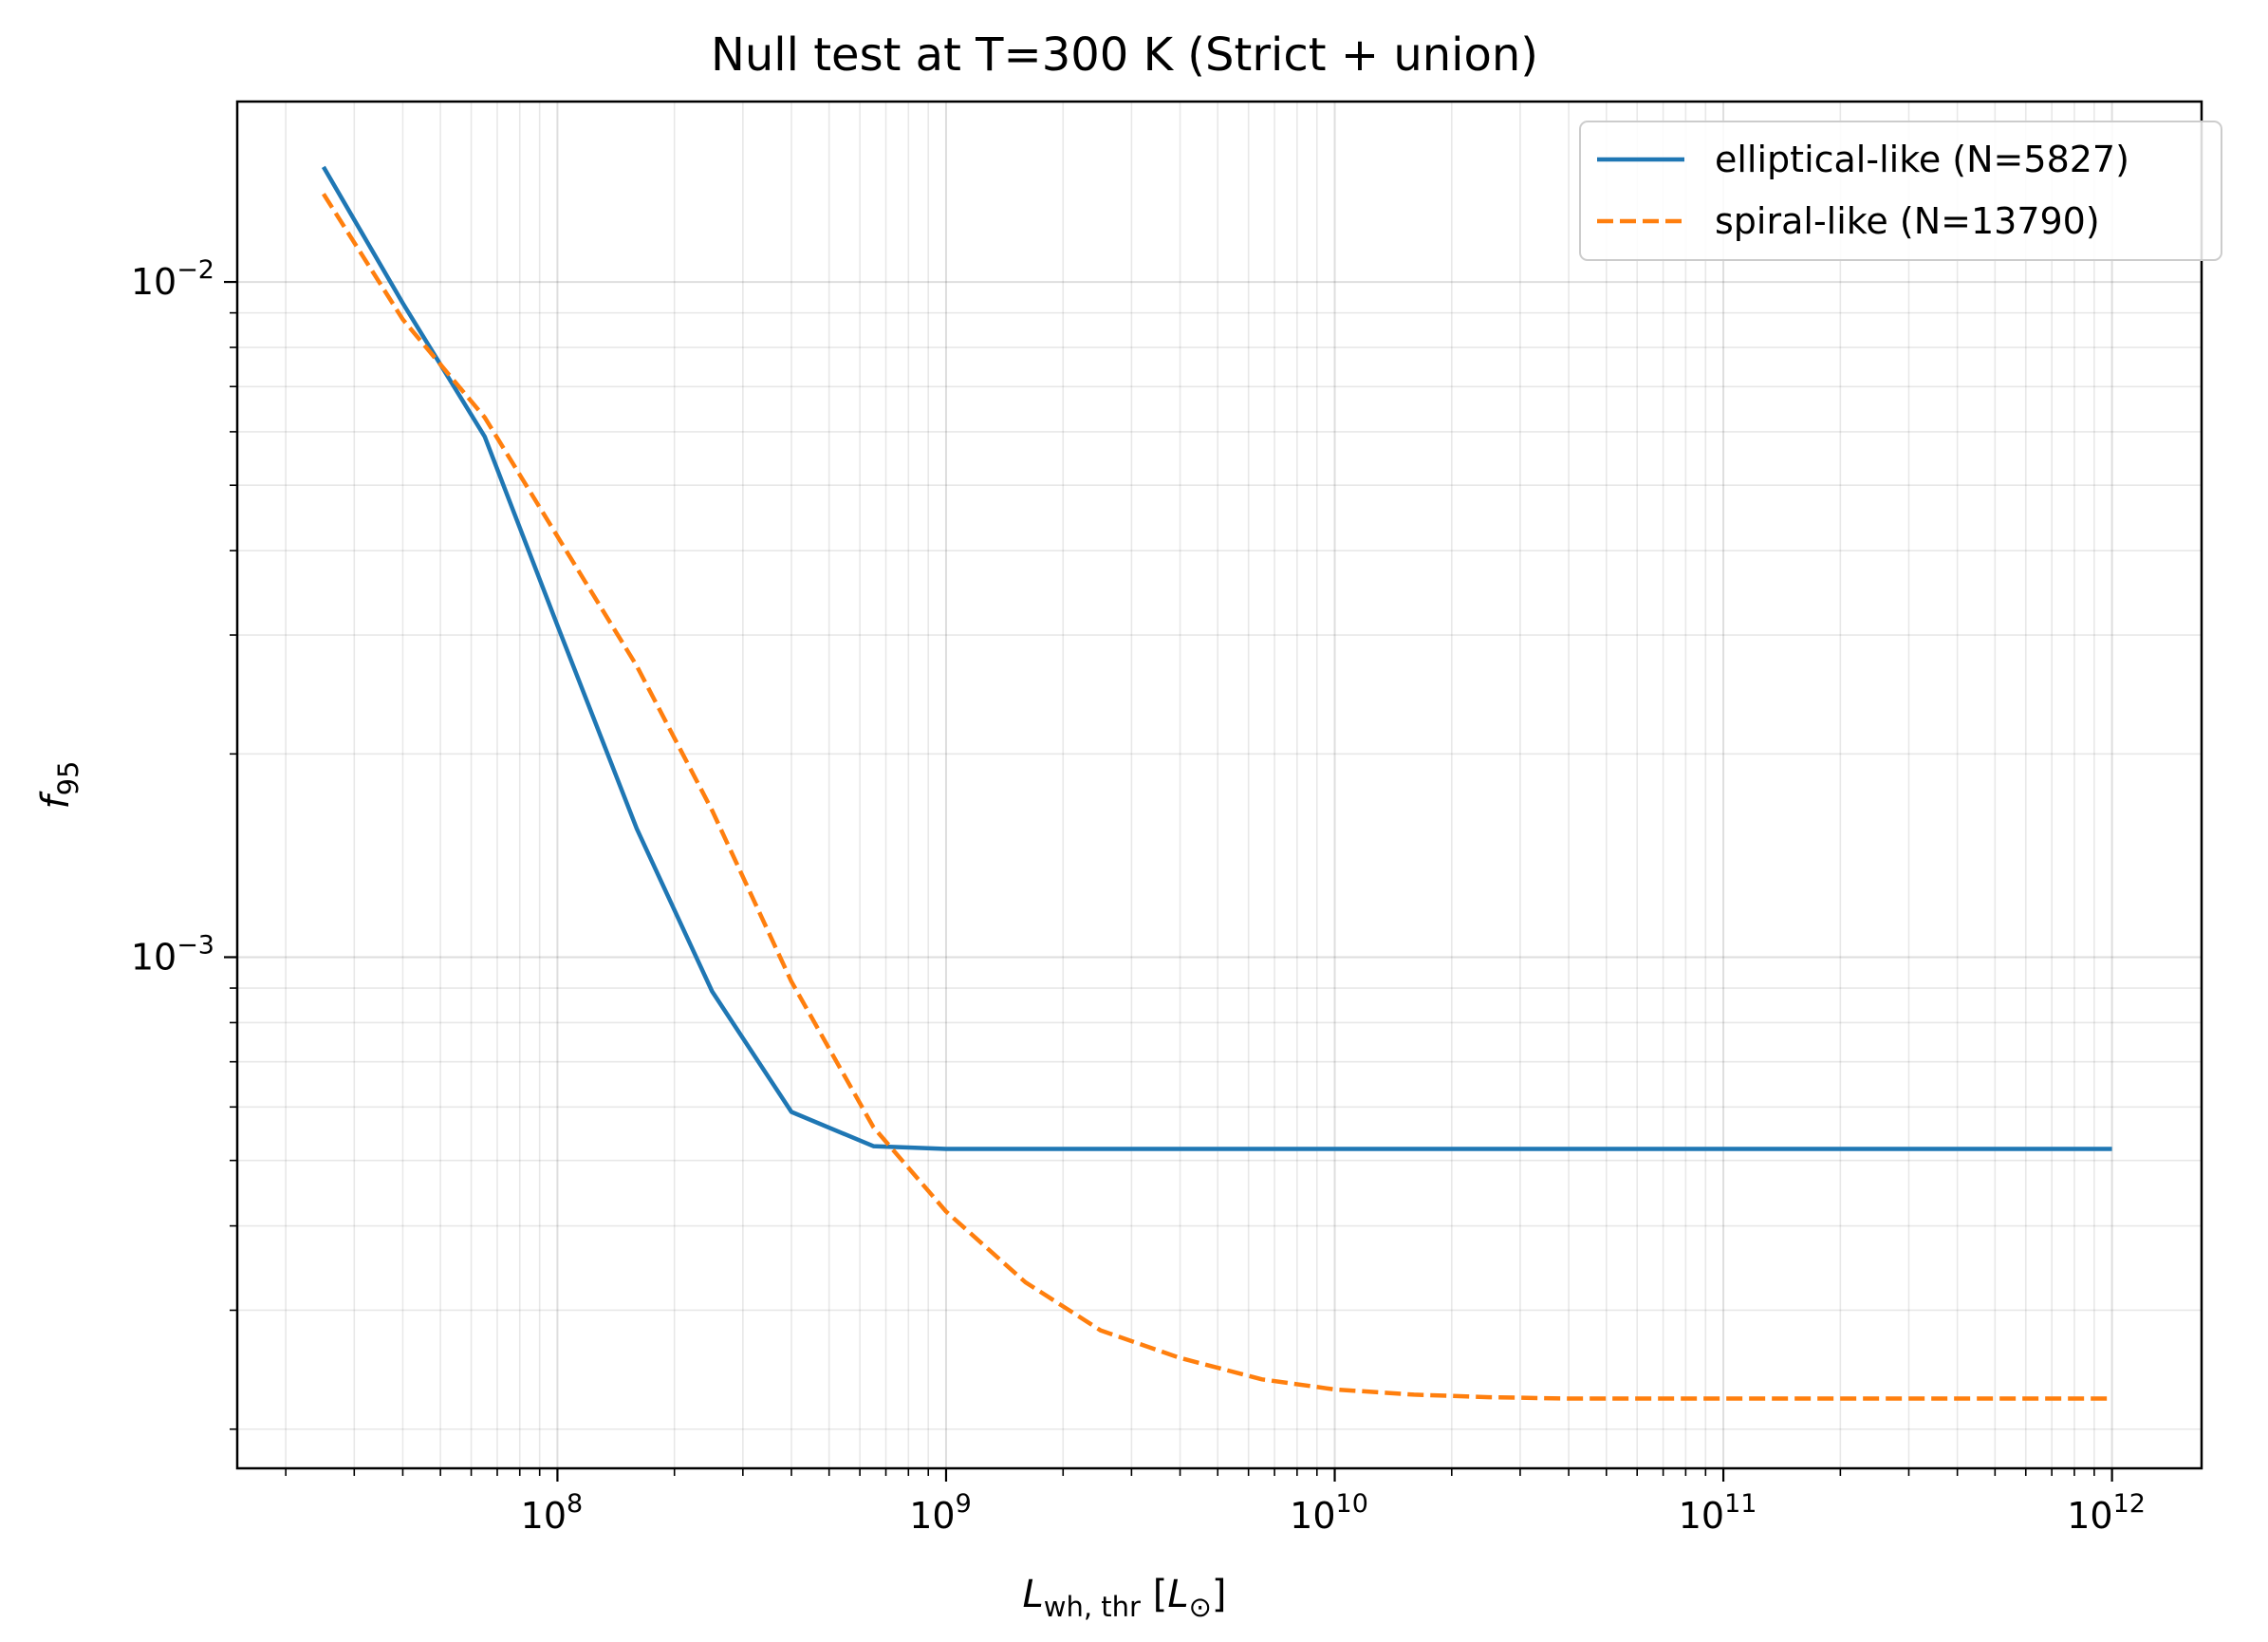 The width and height of the screenshot is (2268, 1642). What do you see at coordinates (940, 1513) in the screenshot?
I see `x-tick-label: 10⁹` at bounding box center [940, 1513].